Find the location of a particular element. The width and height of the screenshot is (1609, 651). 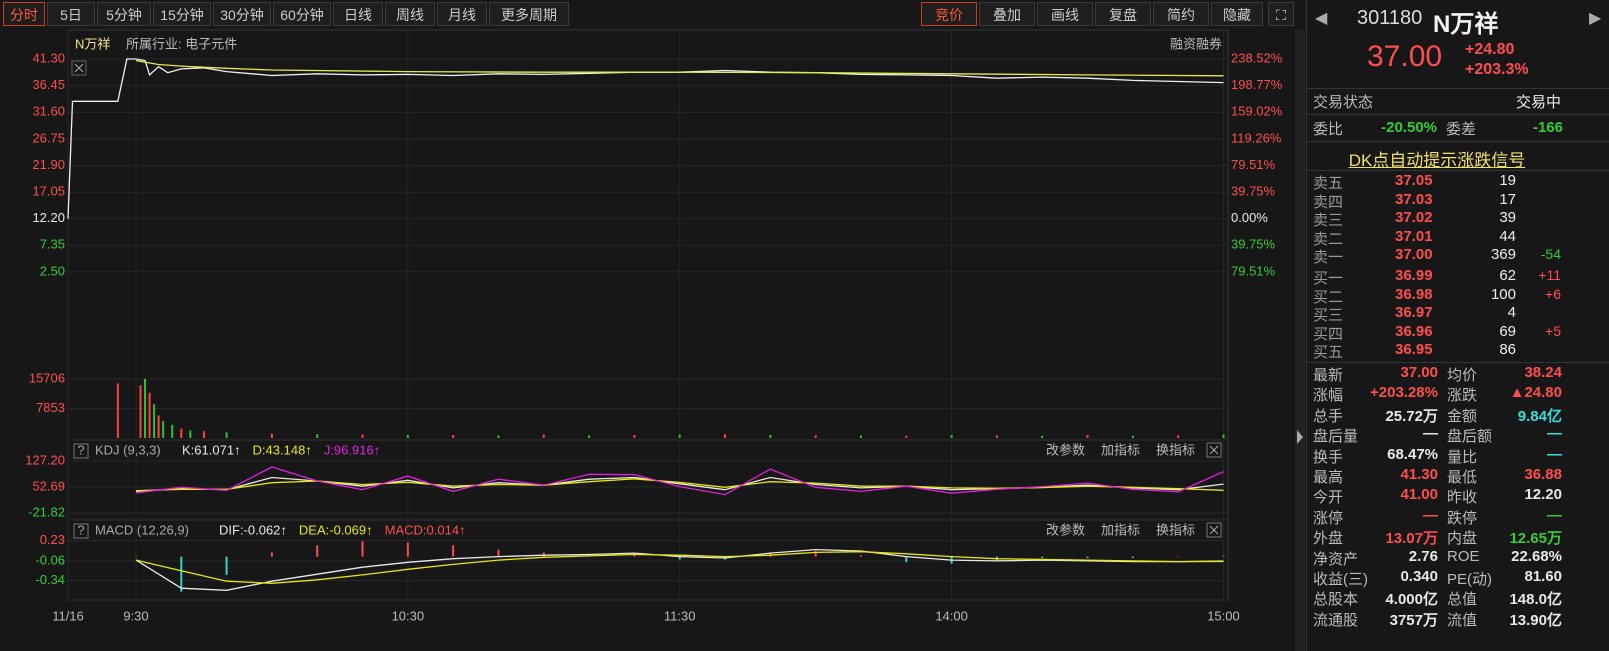

stat-label: 换手 is located at coordinates (1328, 457).